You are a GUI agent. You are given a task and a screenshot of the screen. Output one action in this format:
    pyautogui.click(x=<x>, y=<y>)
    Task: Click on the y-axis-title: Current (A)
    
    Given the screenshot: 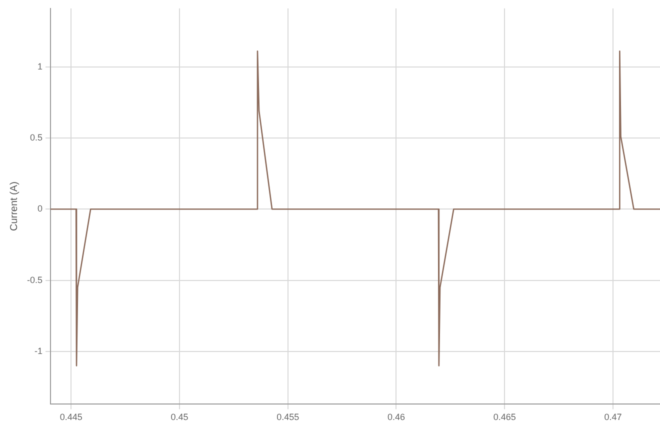 What is the action you would take?
    pyautogui.click(x=14, y=207)
    